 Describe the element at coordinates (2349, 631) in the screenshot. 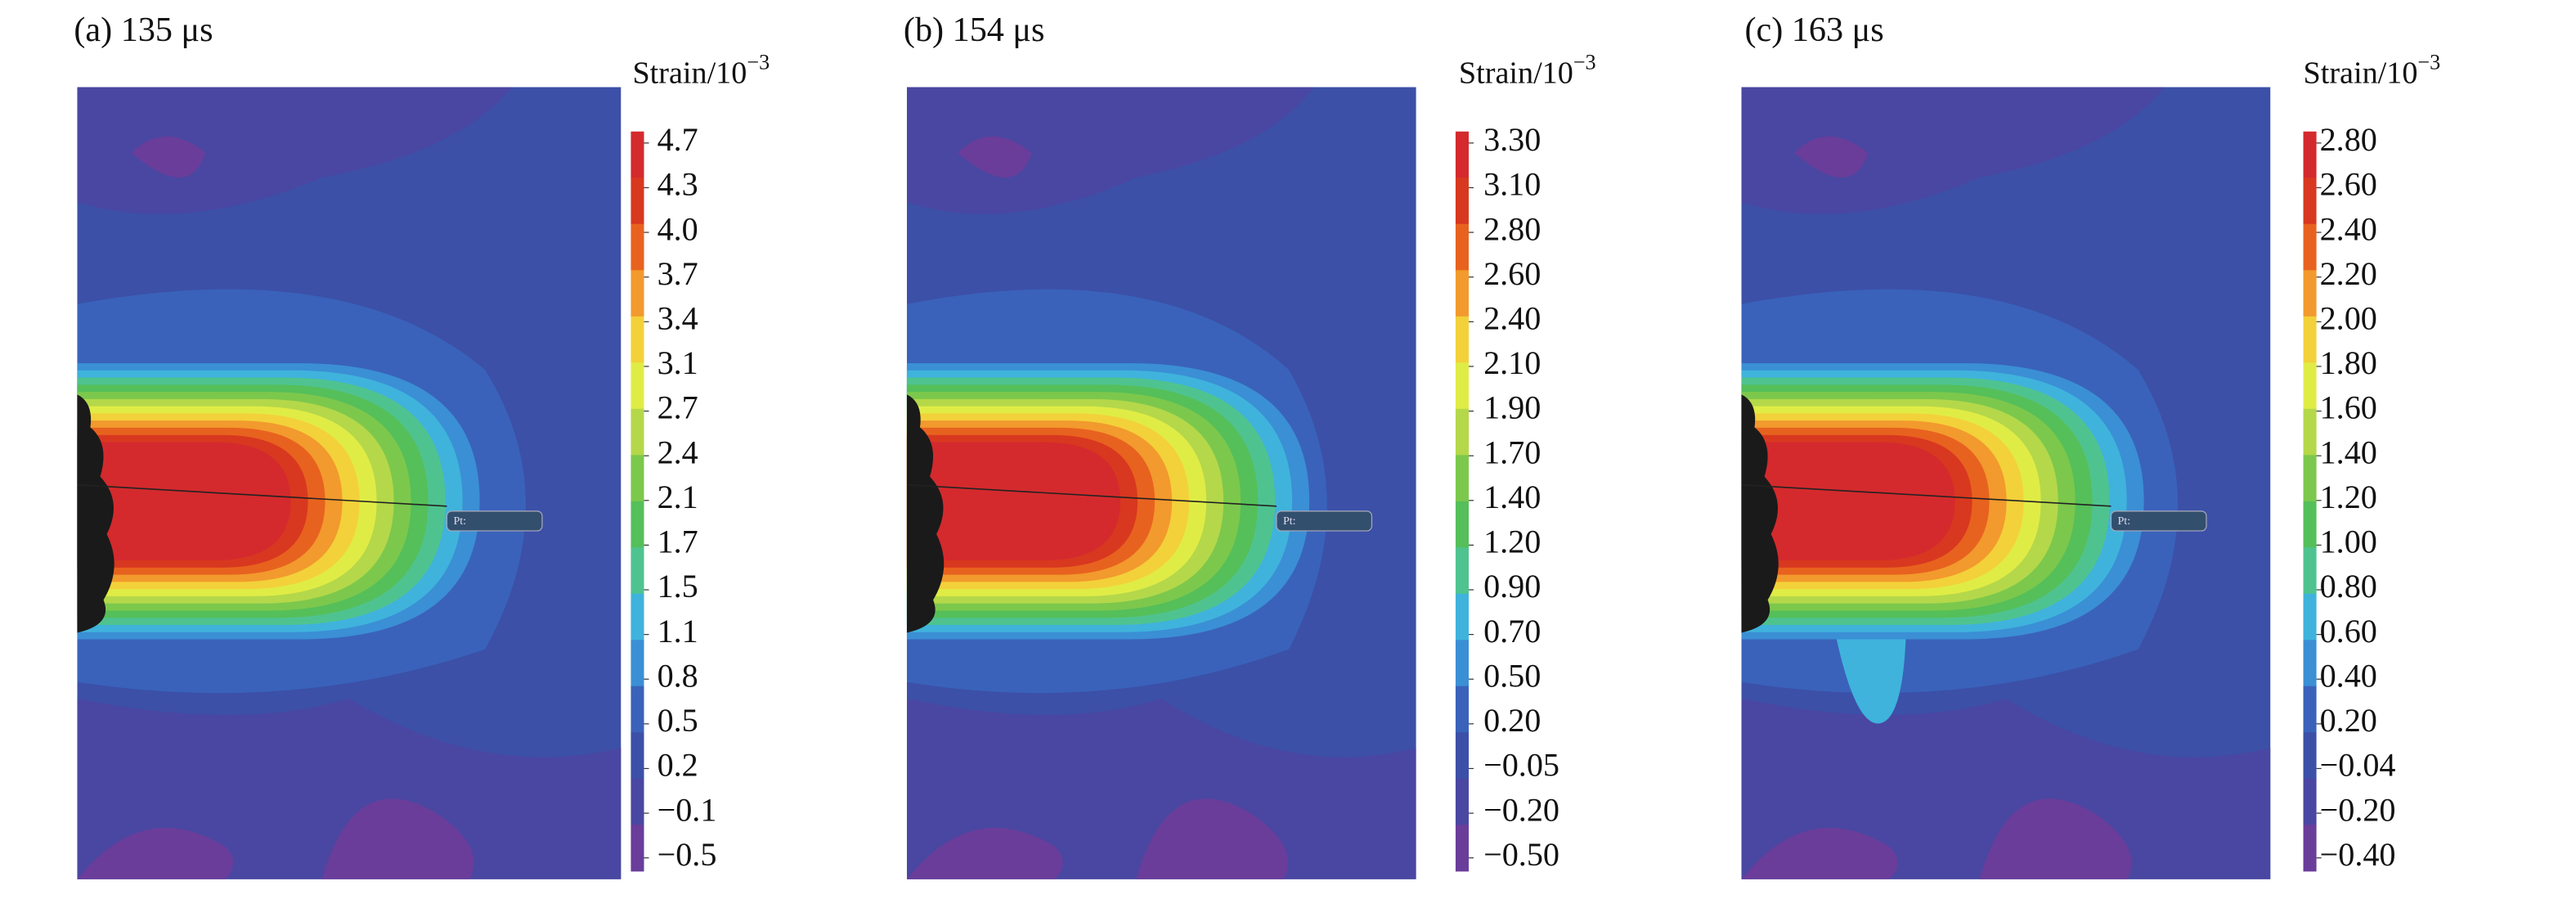

I see `colorbar-tick-label: 0.60` at that location.